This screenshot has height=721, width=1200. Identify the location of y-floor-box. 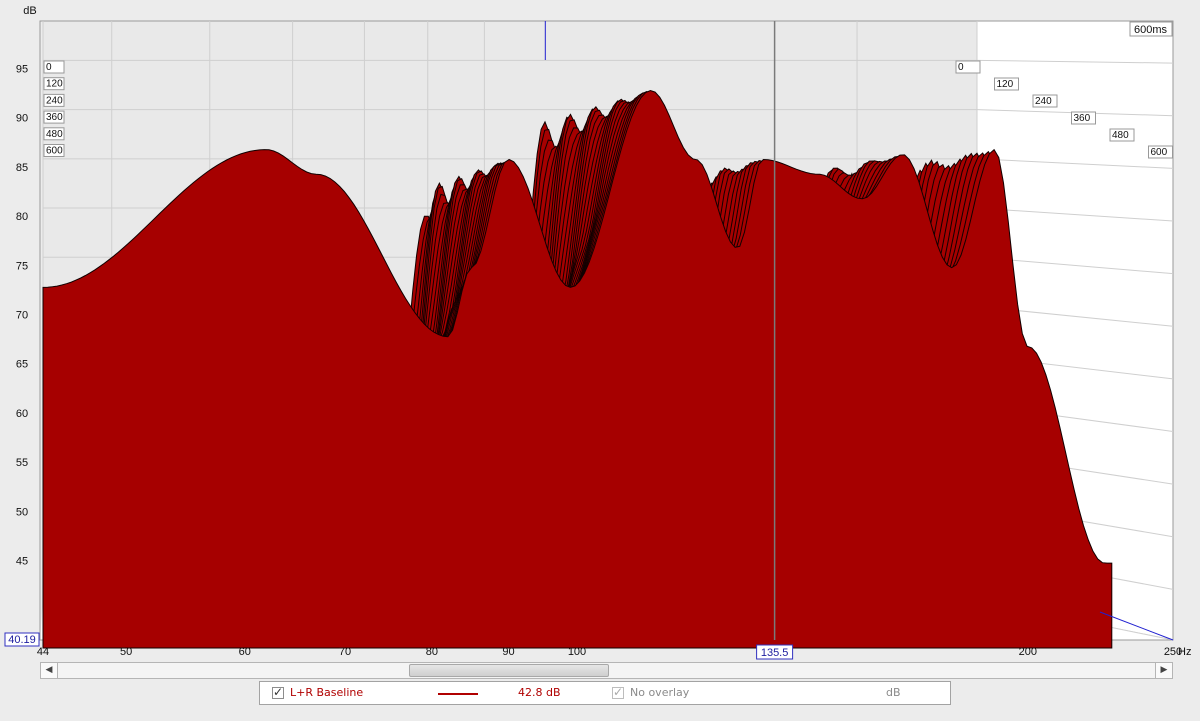
(22, 639).